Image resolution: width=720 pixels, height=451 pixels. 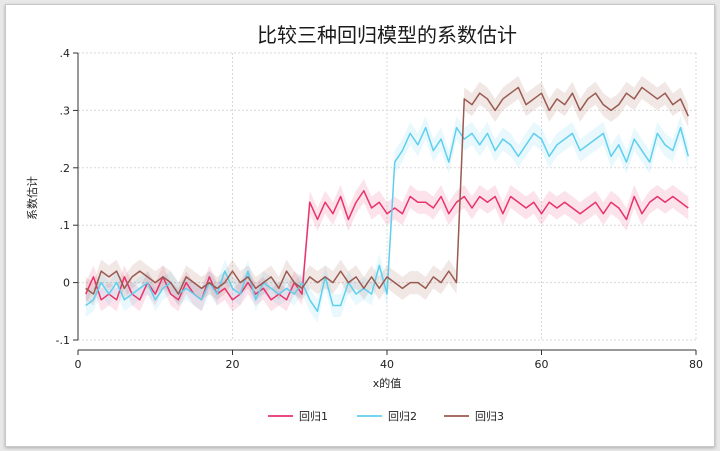 What do you see at coordinates (32, 198) in the screenshot?
I see `y-axis-label: 系数估计` at bounding box center [32, 198].